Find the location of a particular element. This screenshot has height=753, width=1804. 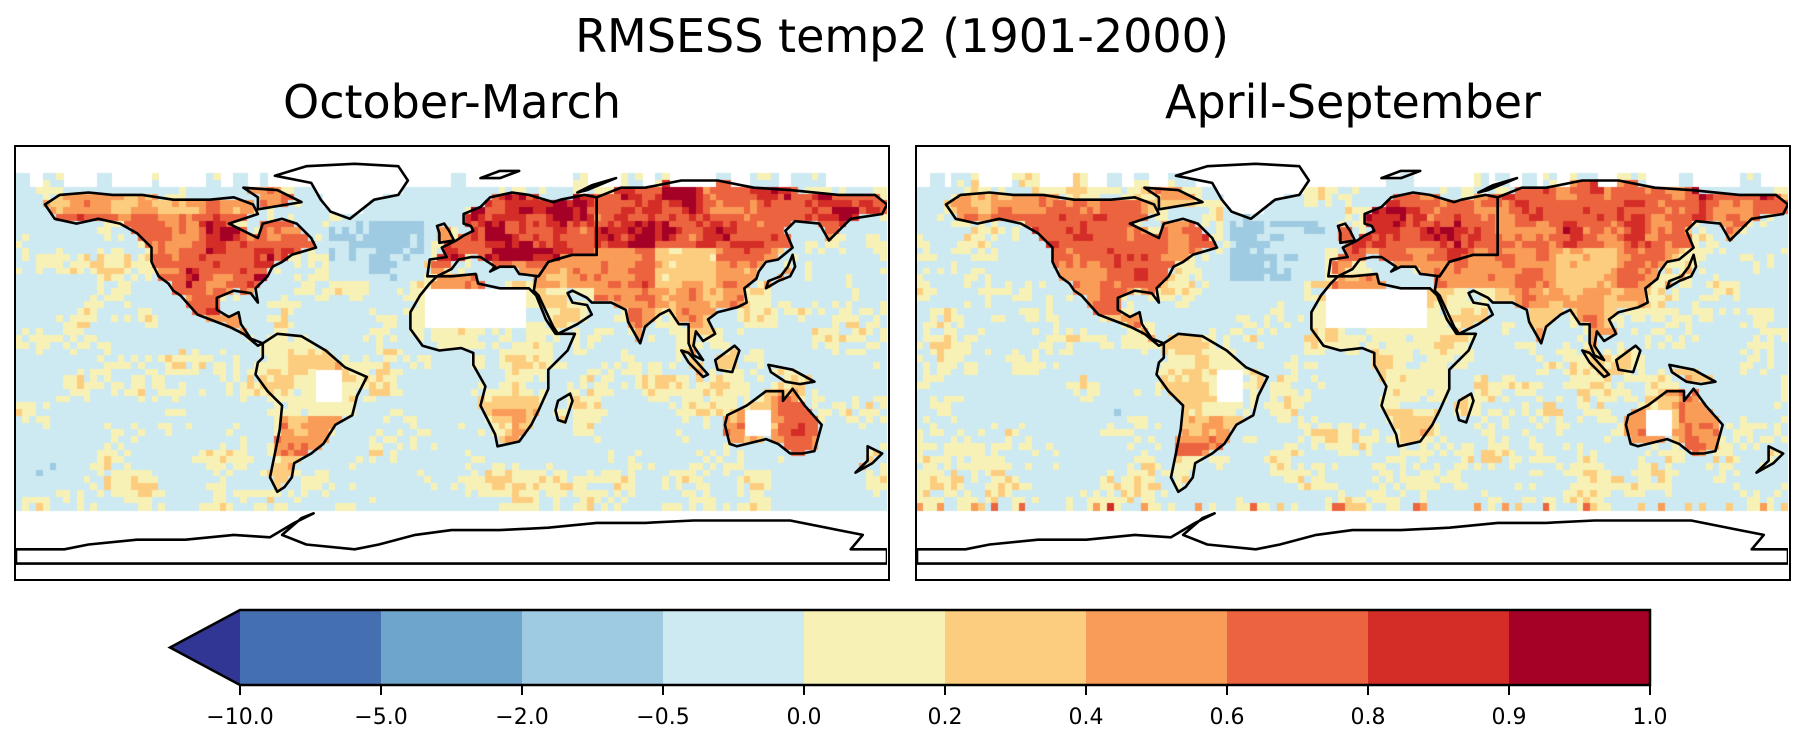

colorbar: −10.0 −5.0 −2.0 −0.5 0.0 0.2 0.4 0.6 0.8 0.9 1.0 is located at coordinates (917, 669).